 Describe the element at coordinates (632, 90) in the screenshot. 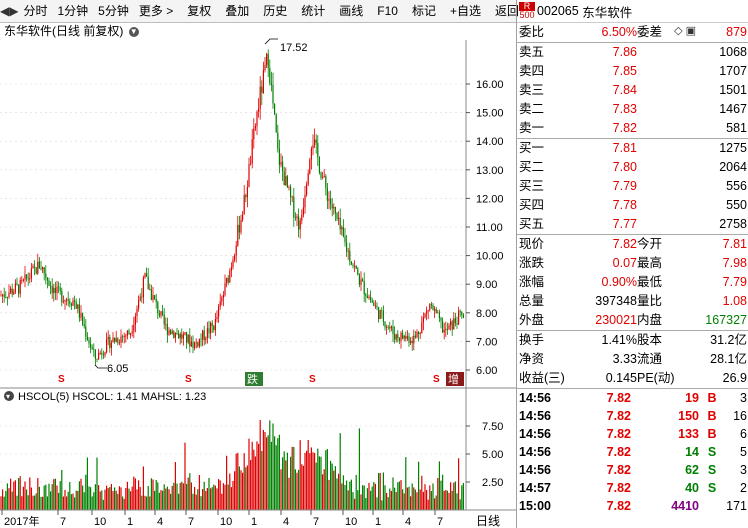

I see `ask-row: 卖三 7.84 1501` at that location.